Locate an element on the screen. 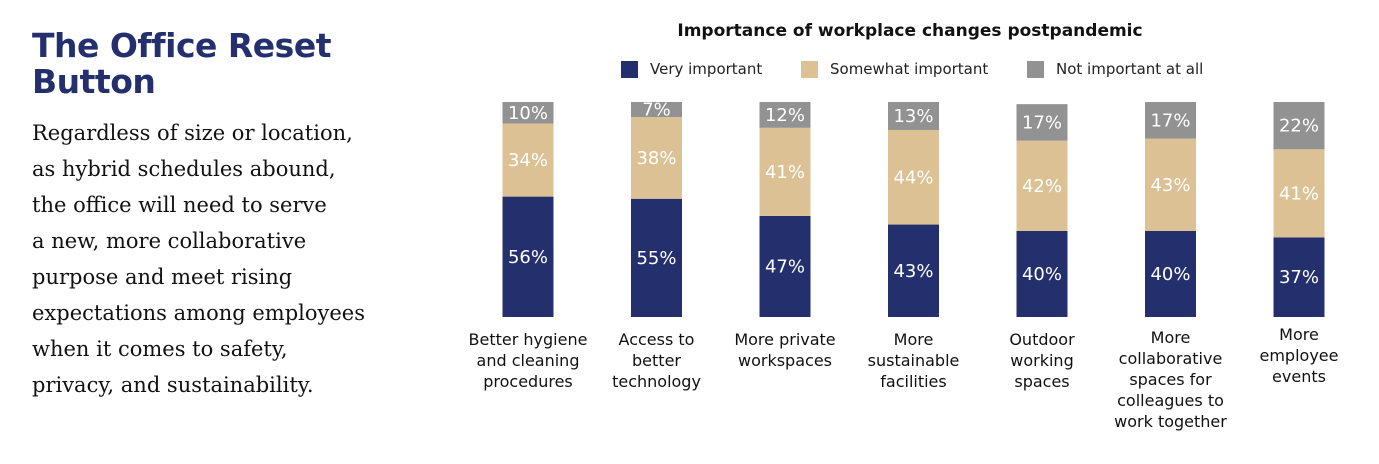 The width and height of the screenshot is (1379, 464). headline: The Office Reset Button is located at coordinates (181, 63).